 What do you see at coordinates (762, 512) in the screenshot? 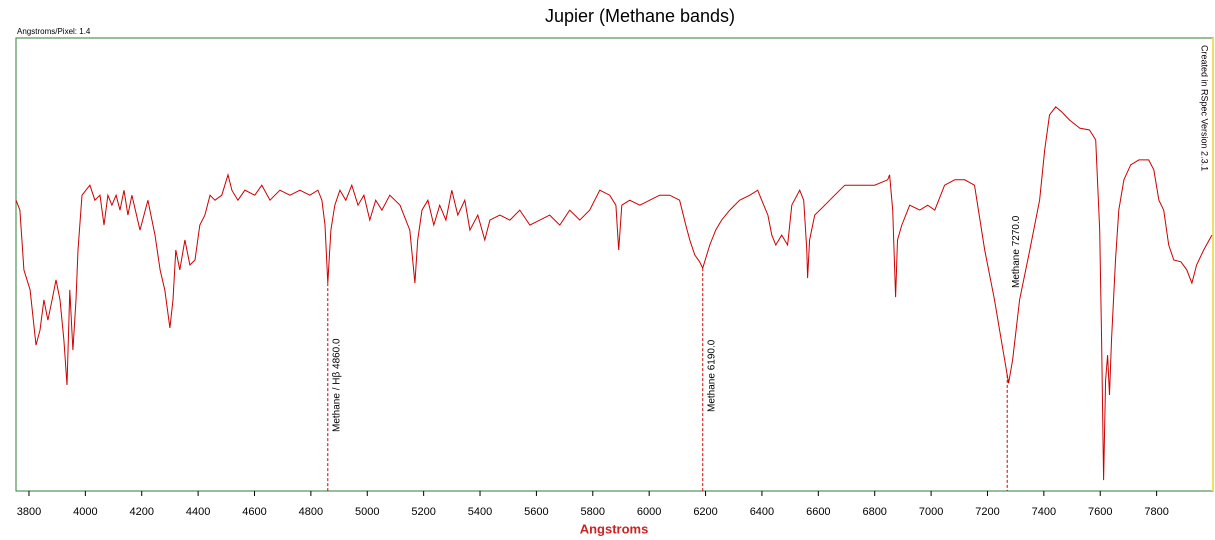
I see `x-tick-label: 6400` at bounding box center [762, 512].